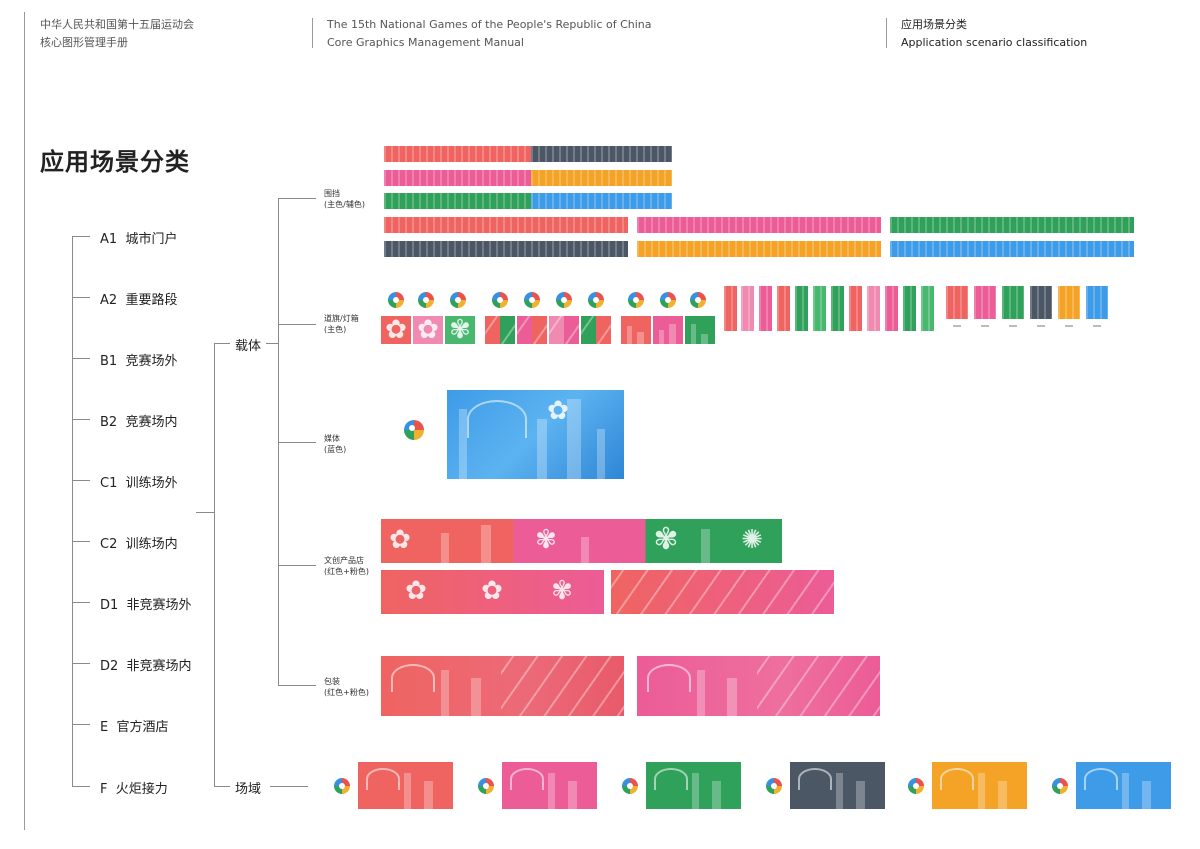 This screenshot has width=1200, height=849. Describe the element at coordinates (460, 330) in the screenshot. I see `lightbox-green-flower: ✾` at that location.